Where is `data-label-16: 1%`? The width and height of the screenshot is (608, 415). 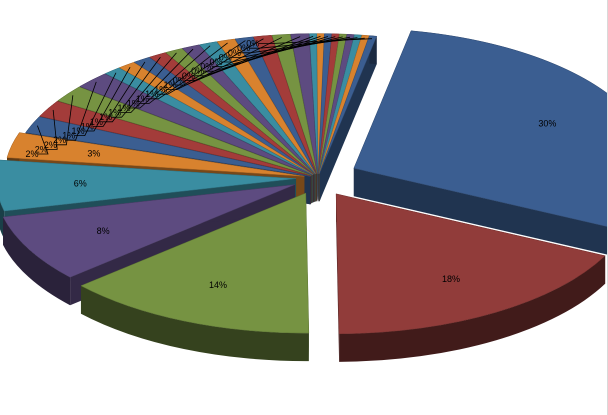
data-label-16: 1% is located at coordinates (123, 108).